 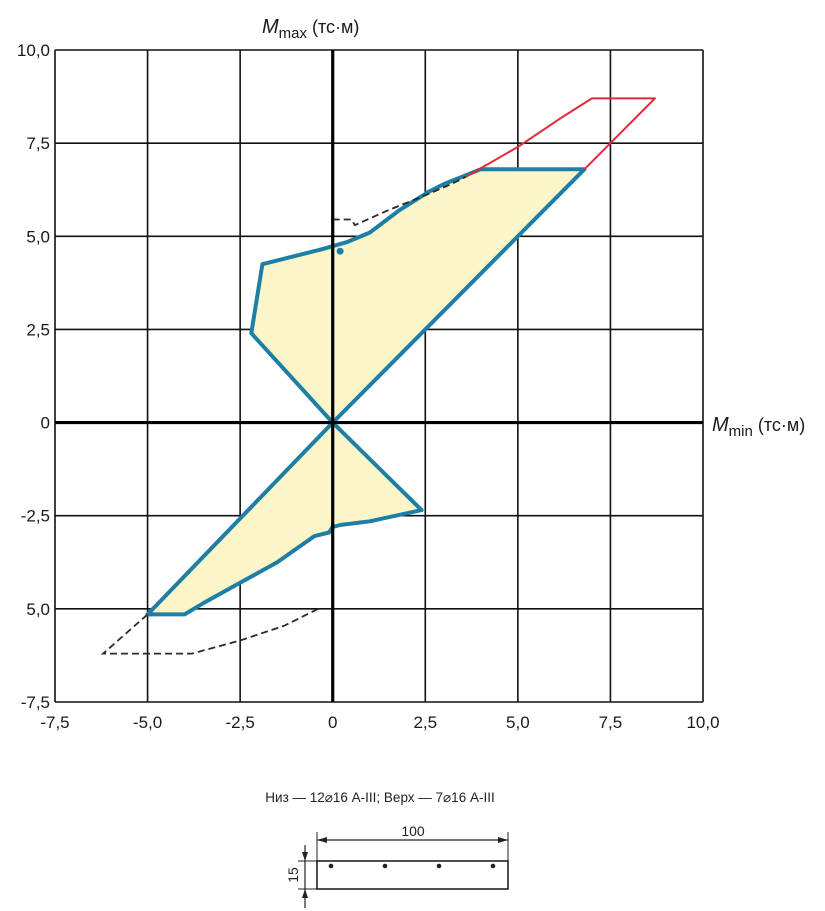 What do you see at coordinates (322, 840) in the screenshot?
I see `width-arrow-left` at bounding box center [322, 840].